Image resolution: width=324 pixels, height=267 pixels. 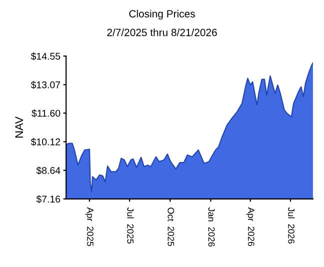 What do you see at coordinates (48, 199) in the screenshot?
I see `y-tick-label: $7.16` at bounding box center [48, 199].